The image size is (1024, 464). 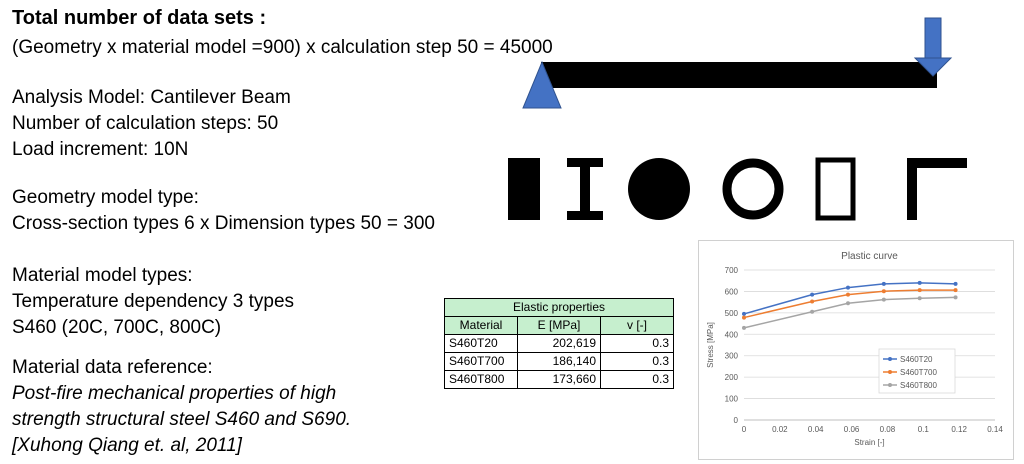 I want to click on s460-types-text: S460 (20C, 700C, 800C), so click(x=117, y=327).